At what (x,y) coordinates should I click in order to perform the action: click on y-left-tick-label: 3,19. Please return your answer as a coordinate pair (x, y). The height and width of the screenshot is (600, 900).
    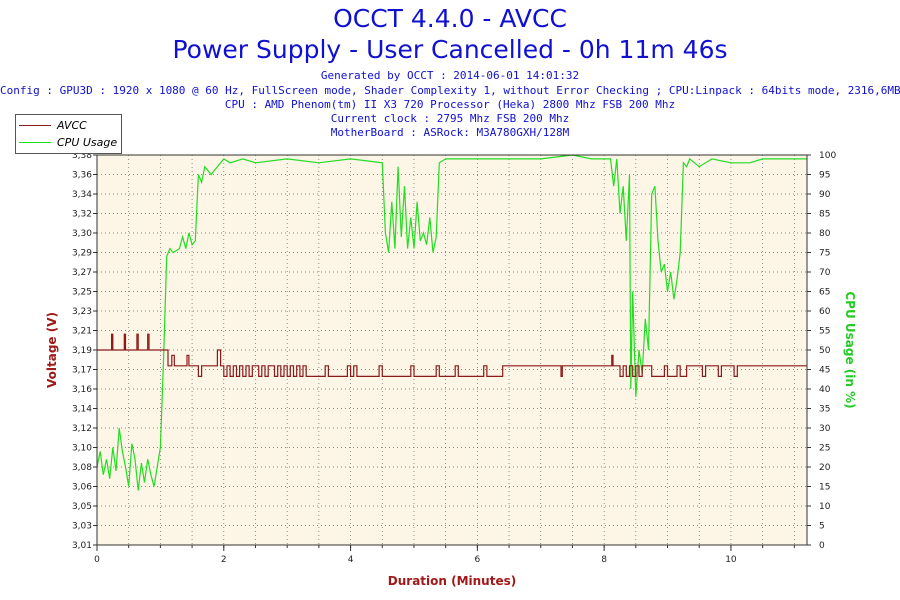
    Looking at the image, I should click on (82, 351).